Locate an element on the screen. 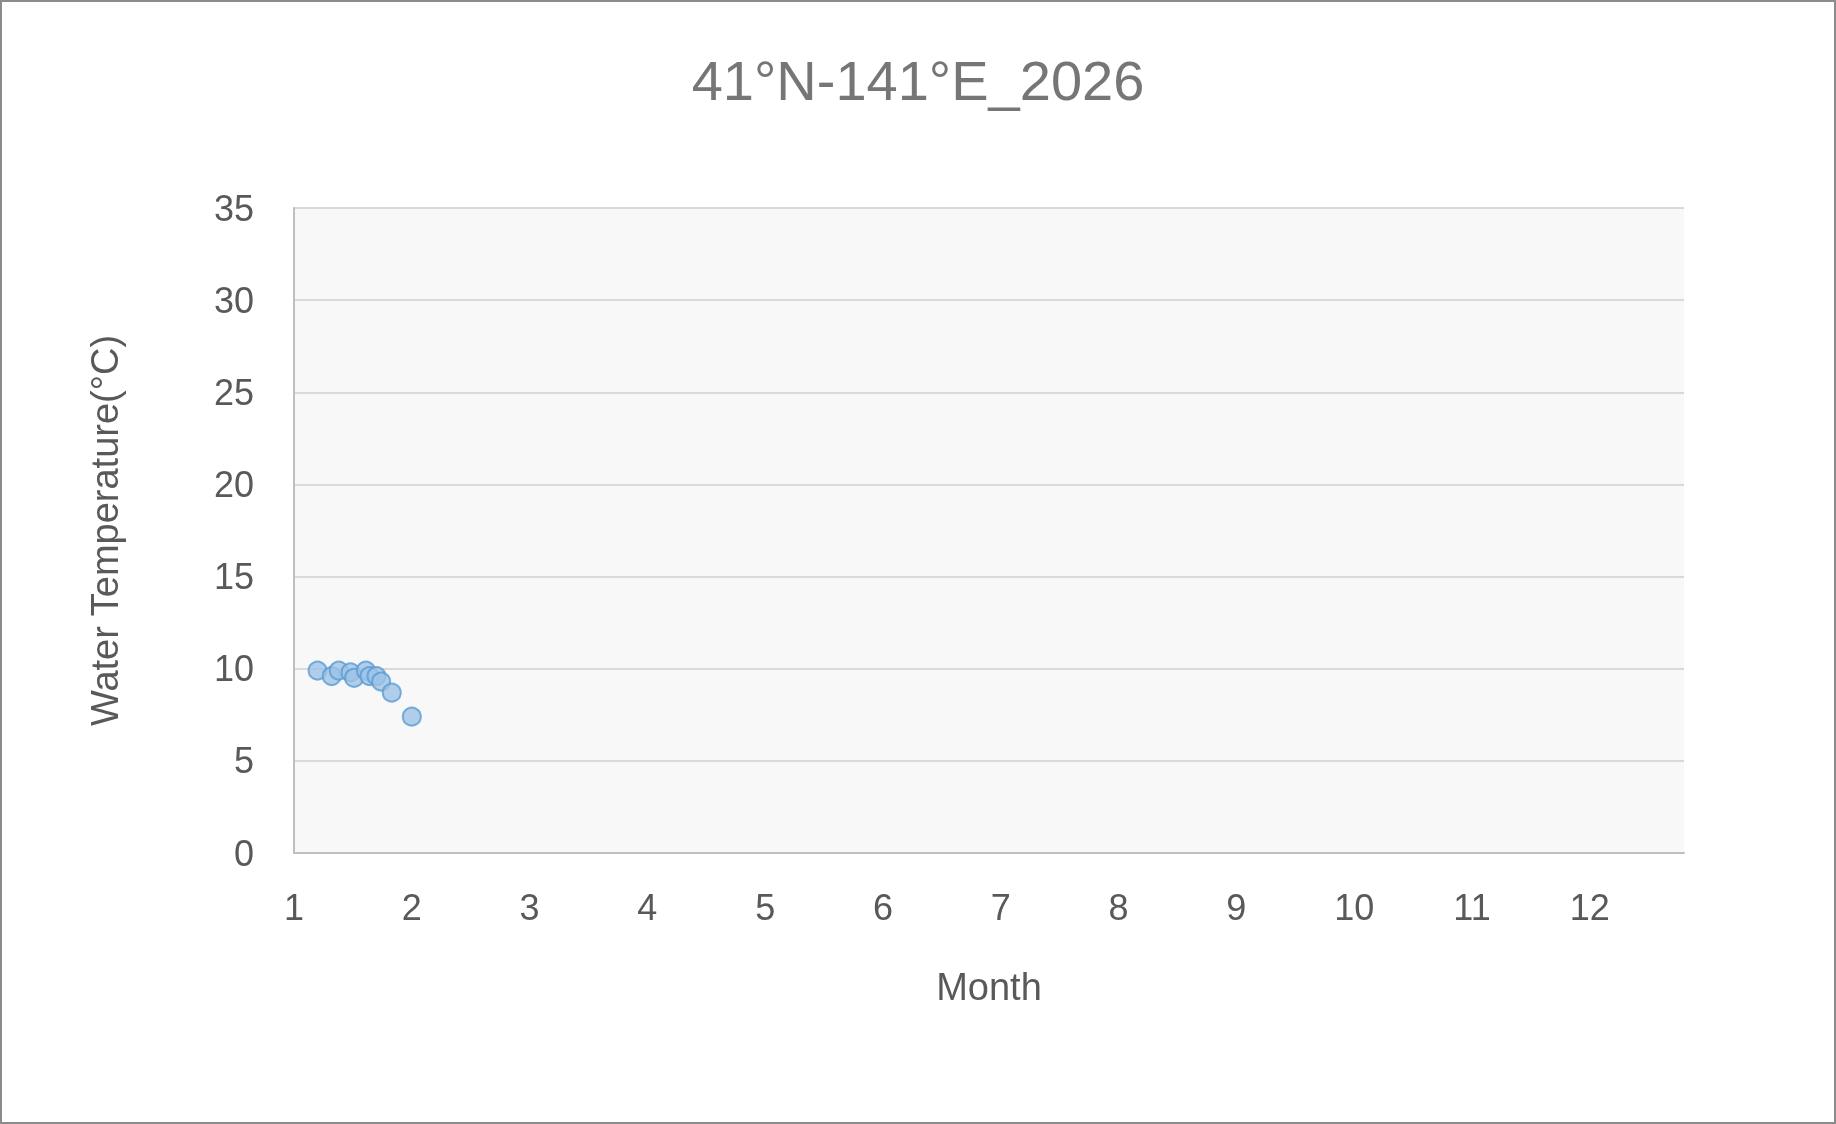  x-tick-label: 10 is located at coordinates (1354, 907).